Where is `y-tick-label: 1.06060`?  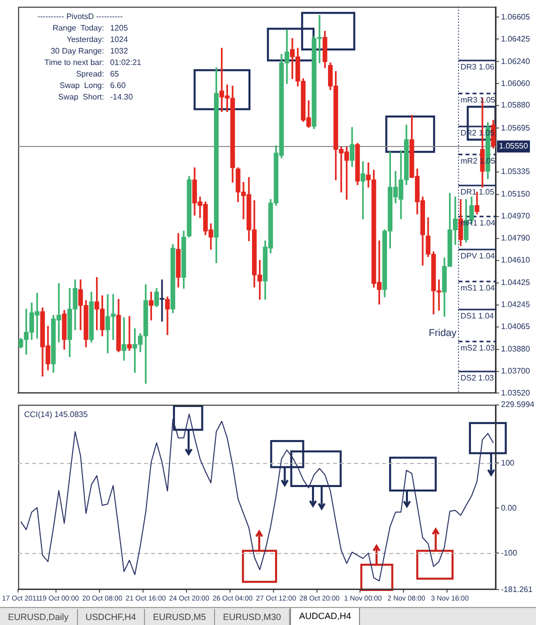 y-tick-label: 1.06060 is located at coordinates (515, 83).